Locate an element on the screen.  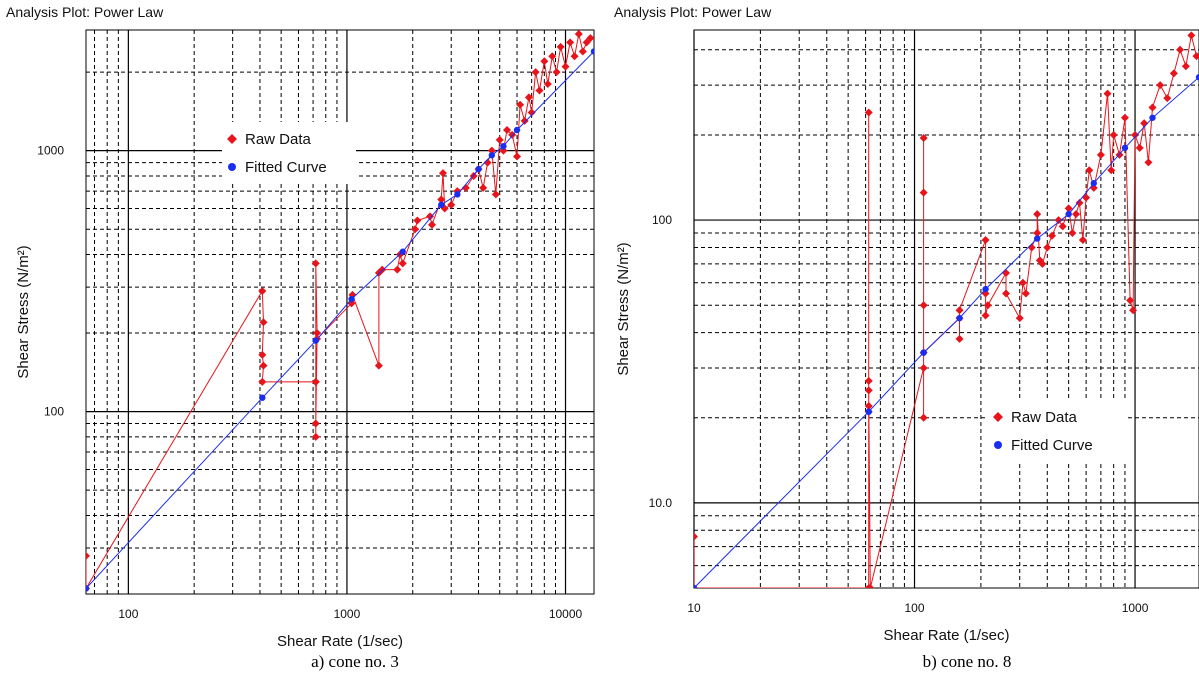
legend-fit-marker is located at coordinates (232, 167).